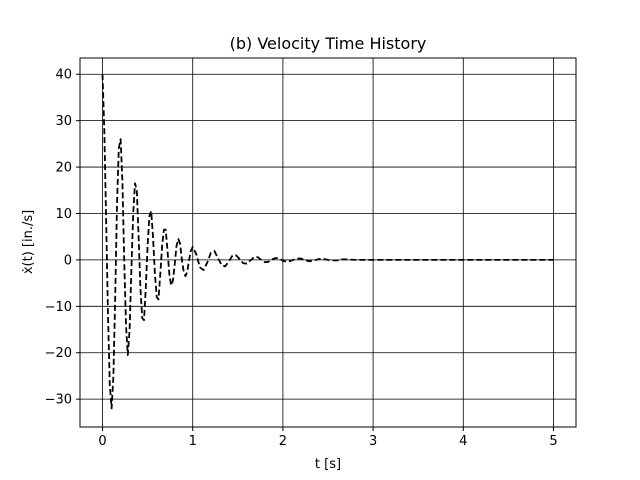  Describe the element at coordinates (58, 353) in the screenshot. I see `y-tick-label: −20` at that location.